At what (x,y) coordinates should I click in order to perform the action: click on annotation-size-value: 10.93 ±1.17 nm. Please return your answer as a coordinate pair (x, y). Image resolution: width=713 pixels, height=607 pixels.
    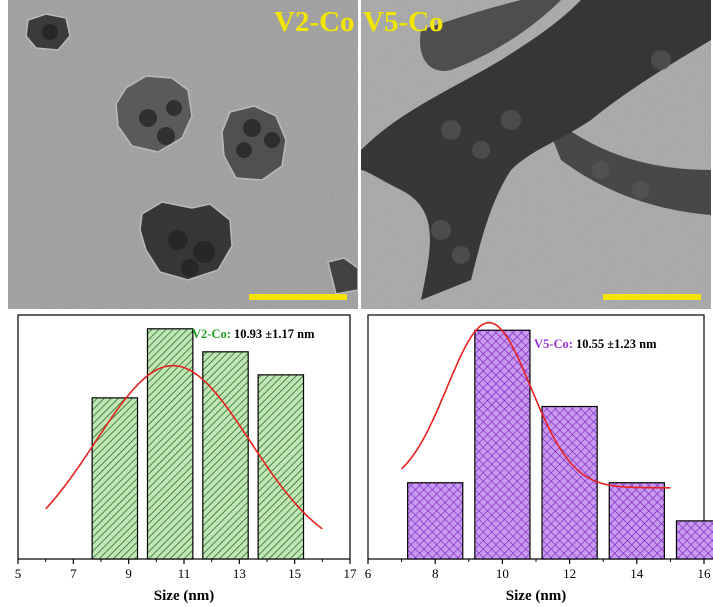
    Looking at the image, I should click on (273, 334).